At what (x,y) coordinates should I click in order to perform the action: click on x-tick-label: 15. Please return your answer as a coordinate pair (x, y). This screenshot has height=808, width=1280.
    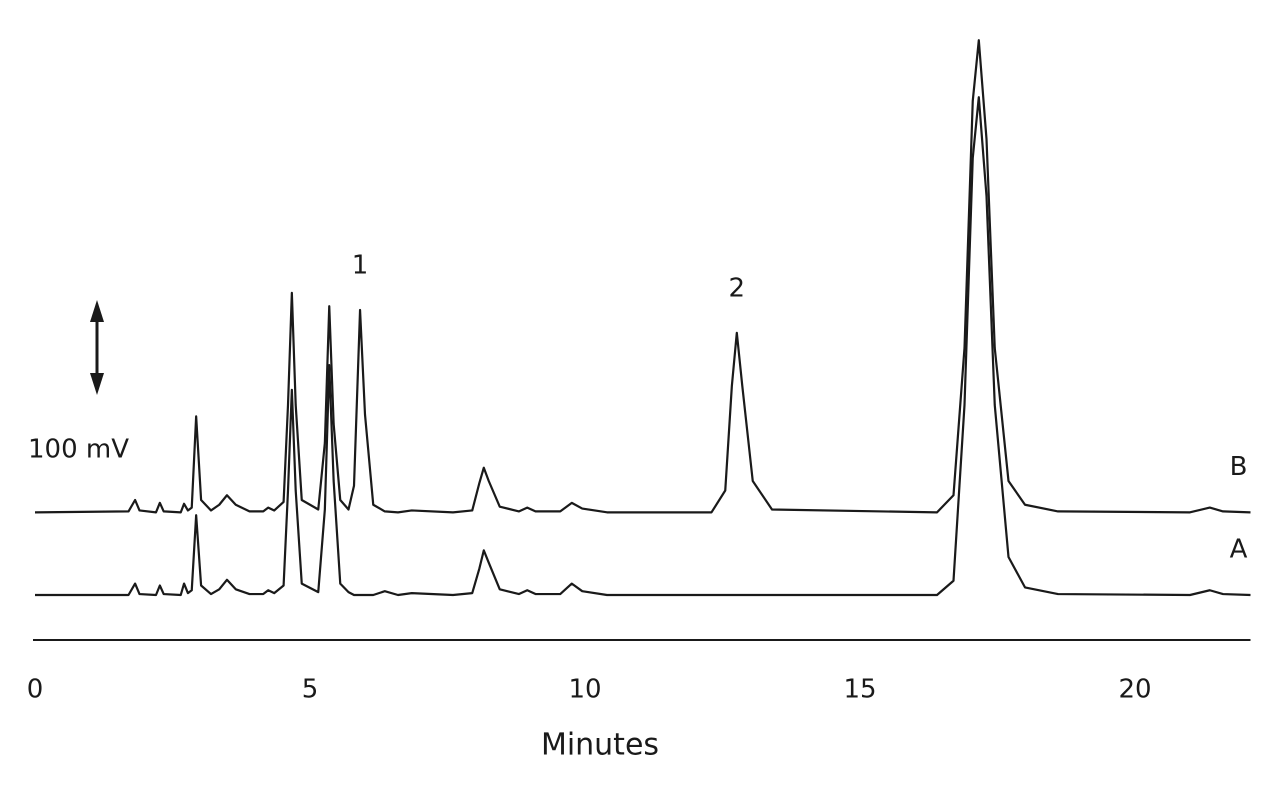
    Looking at the image, I should click on (859, 690).